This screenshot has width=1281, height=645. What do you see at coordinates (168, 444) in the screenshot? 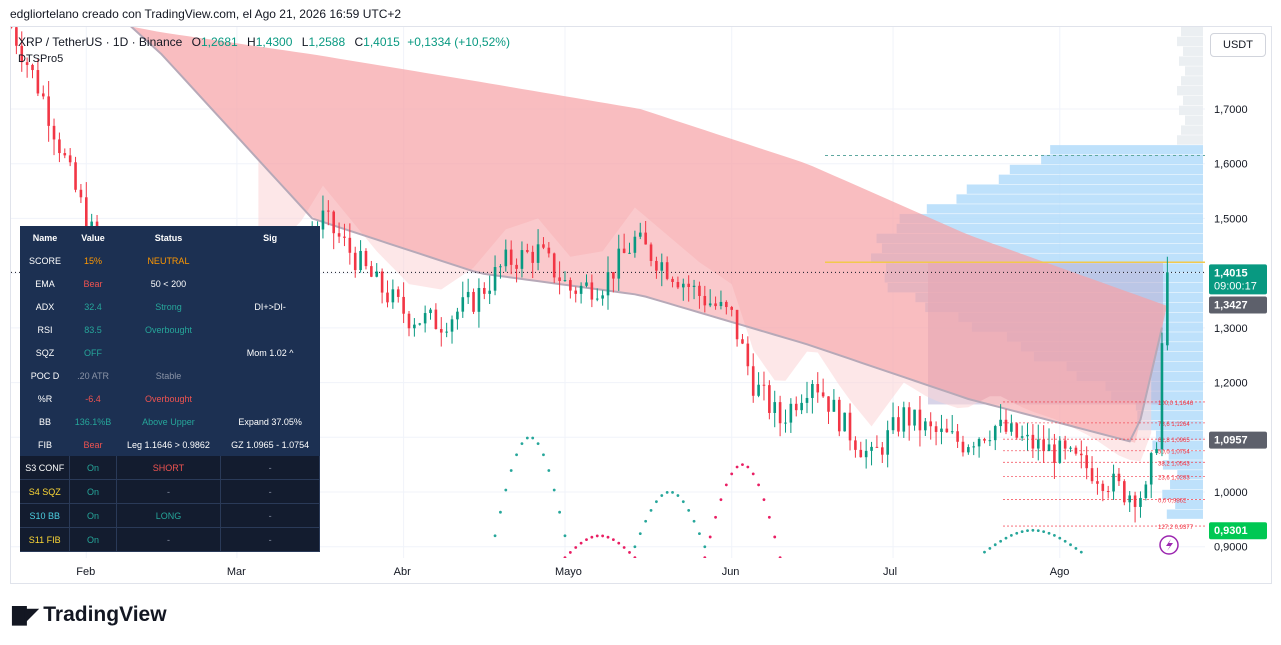
I see `dashboard-row-status: Leg 1.1646 > 0.9862` at bounding box center [168, 444].